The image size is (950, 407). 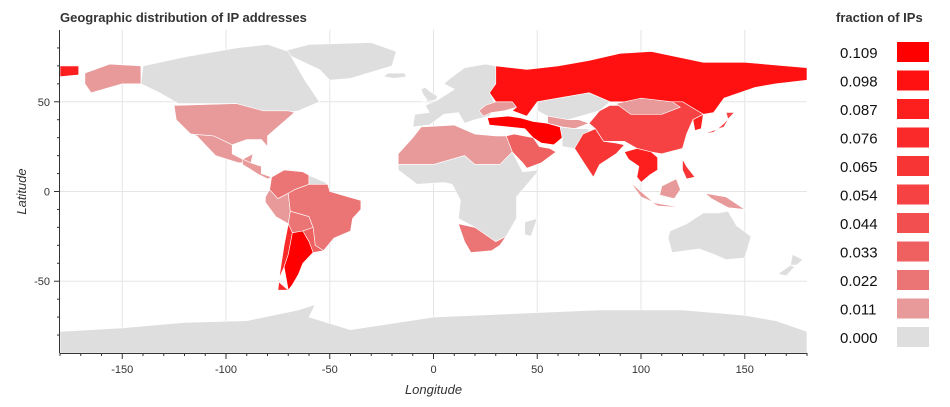 I want to click on country-uk, so click(x=429, y=95).